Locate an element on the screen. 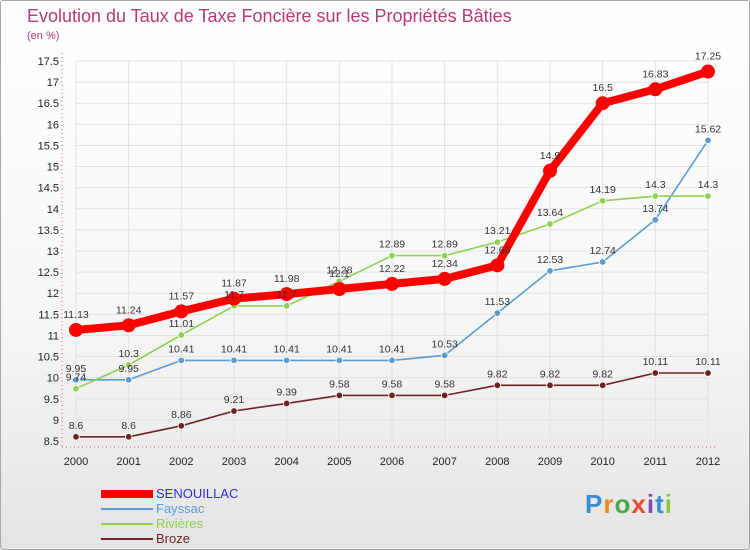  logo-letter: o is located at coordinates (623, 504).